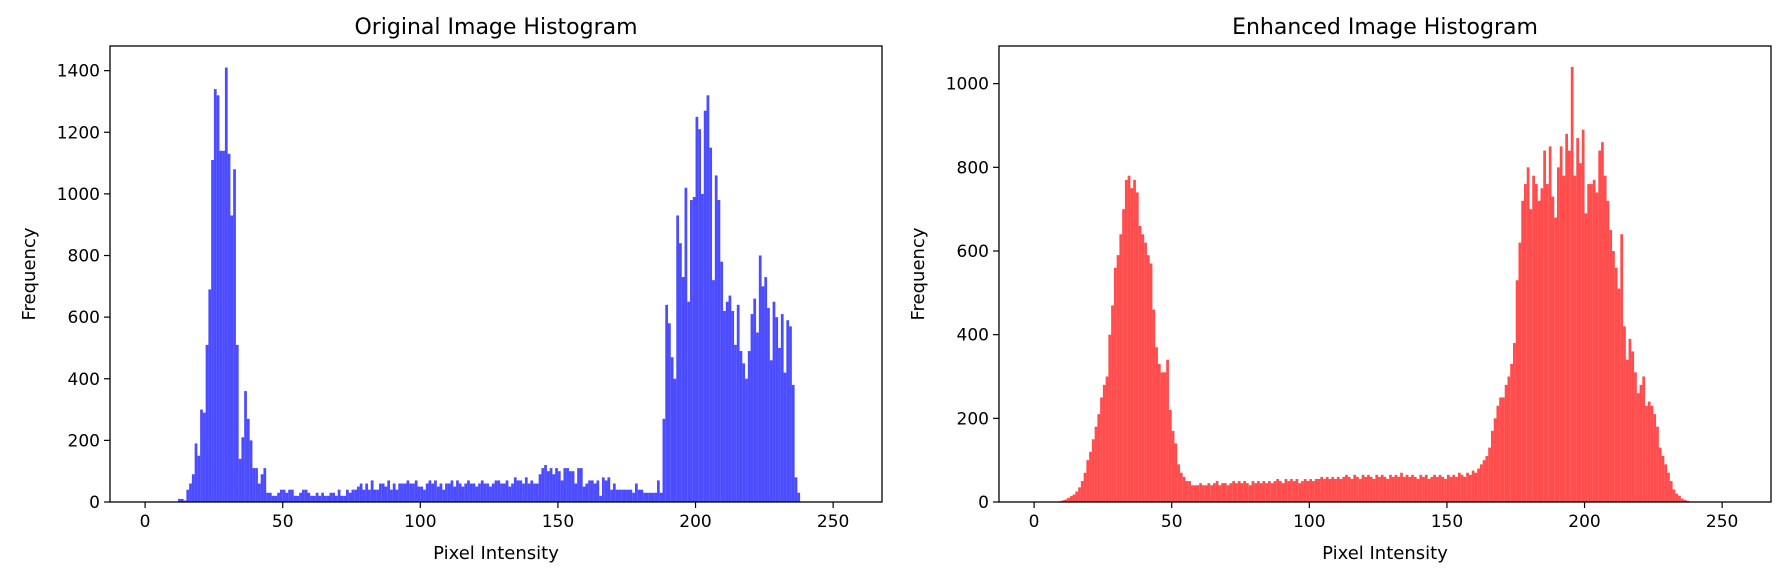 This screenshot has width=1784, height=581. What do you see at coordinates (972, 294) in the screenshot?
I see `y-axis-ticks: 0 200 400 600 800 1000` at bounding box center [972, 294].